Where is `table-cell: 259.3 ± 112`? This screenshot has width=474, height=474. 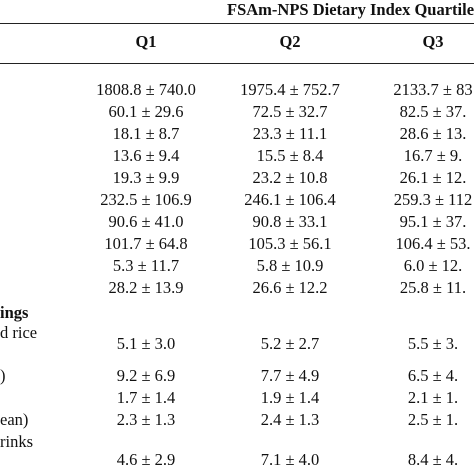 table-cell: 259.3 ± 112 is located at coordinates (433, 199).